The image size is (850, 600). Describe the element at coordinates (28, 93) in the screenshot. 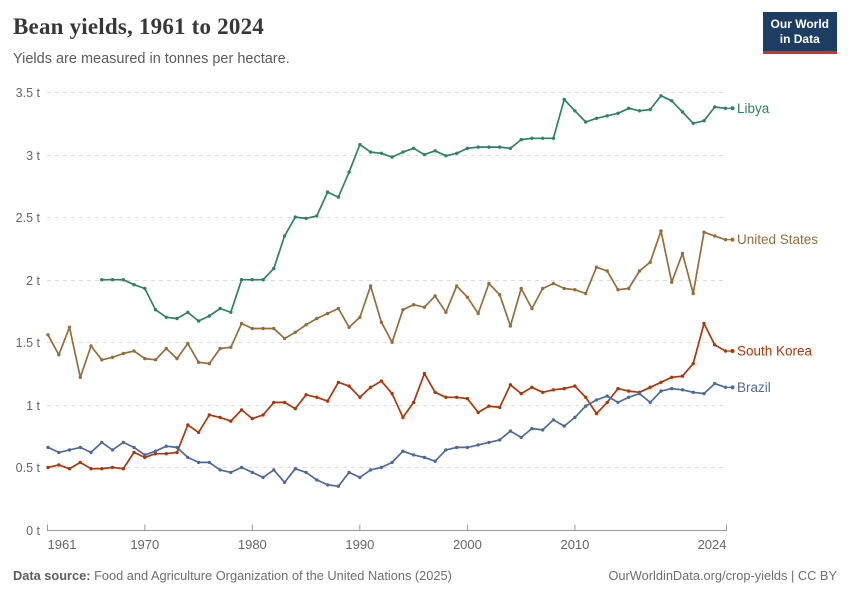

I see `y-tick-label: 3.5 t` at that location.